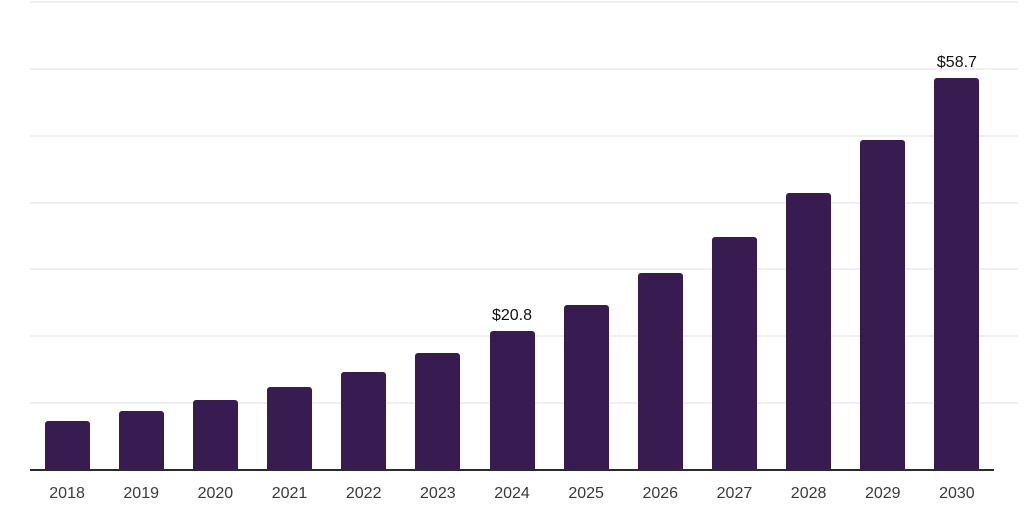 This screenshot has height=512, width=1024. Describe the element at coordinates (956, 62) in the screenshot. I see `value-label-2030: $58.7` at that location.